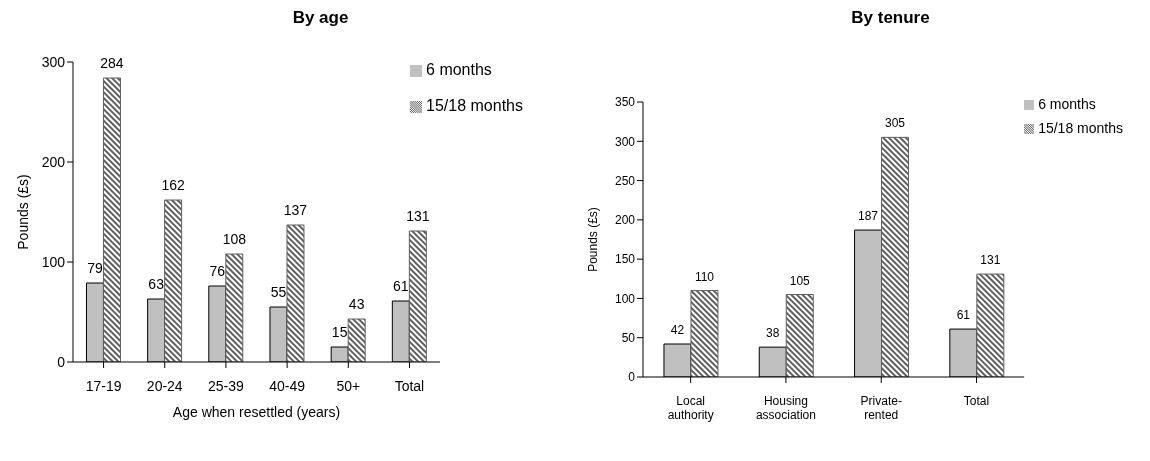 The height and width of the screenshot is (461, 1150). What do you see at coordinates (625, 180) in the screenshot?
I see `y-tick-label: 250` at bounding box center [625, 180].